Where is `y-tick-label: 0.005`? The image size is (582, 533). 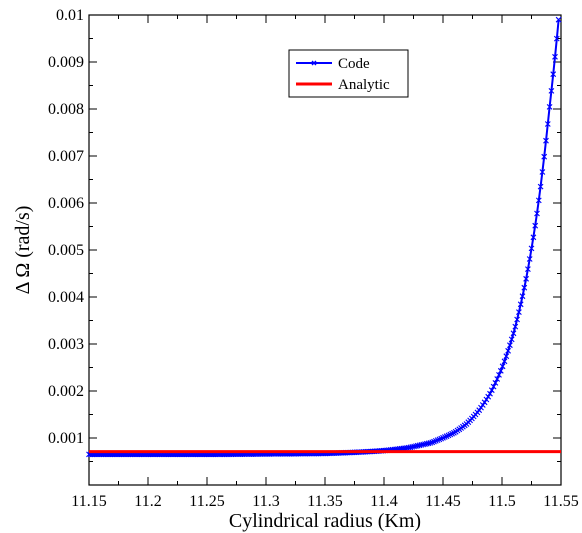 y-tick-label: 0.005 is located at coordinates (66, 250).